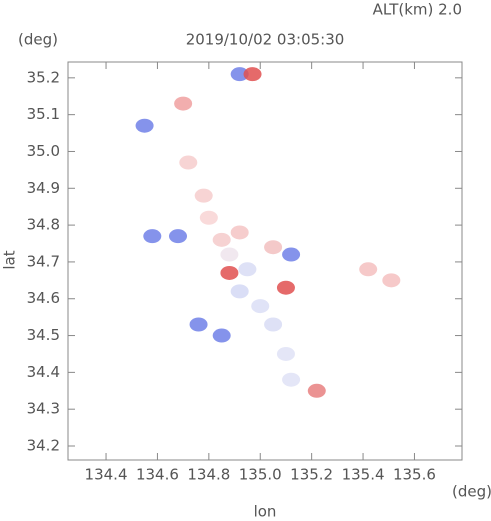 The width and height of the screenshot is (491, 521). What do you see at coordinates (38, 40) in the screenshot?
I see `y-unit: (deg)` at bounding box center [38, 40].